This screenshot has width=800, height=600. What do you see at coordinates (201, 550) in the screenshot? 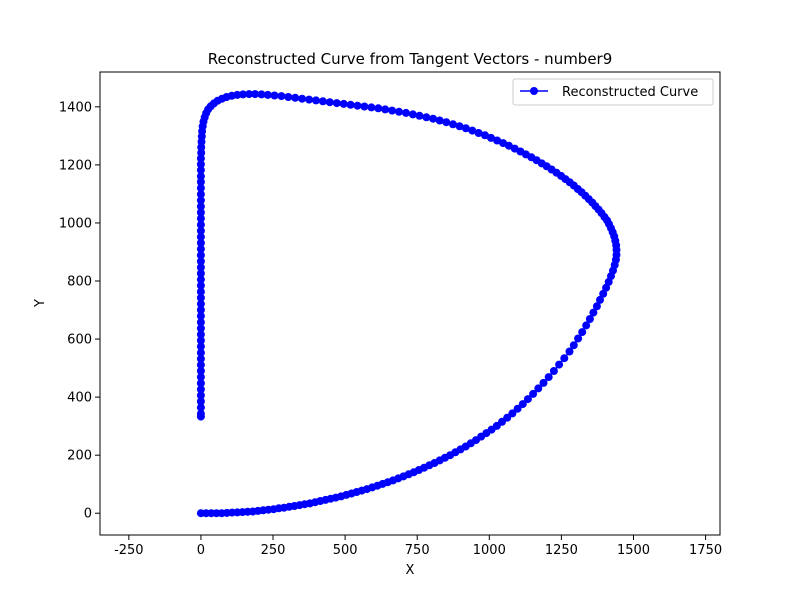
I see `x-tick-label: 0` at bounding box center [201, 550].